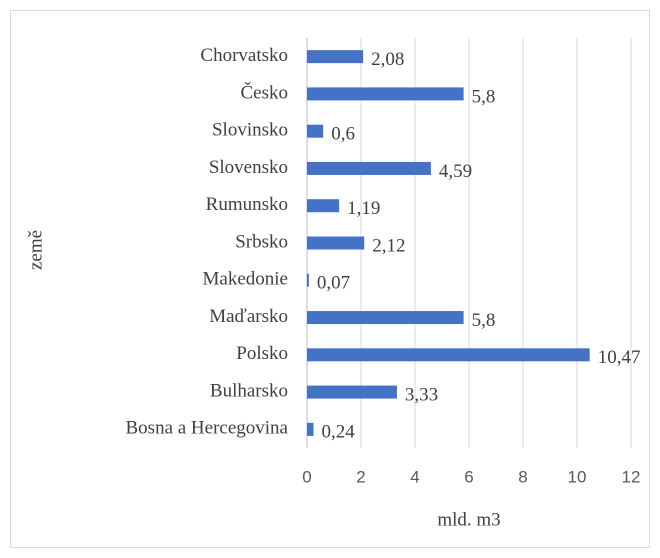  I want to click on x-tick-label: 12, so click(631, 476).